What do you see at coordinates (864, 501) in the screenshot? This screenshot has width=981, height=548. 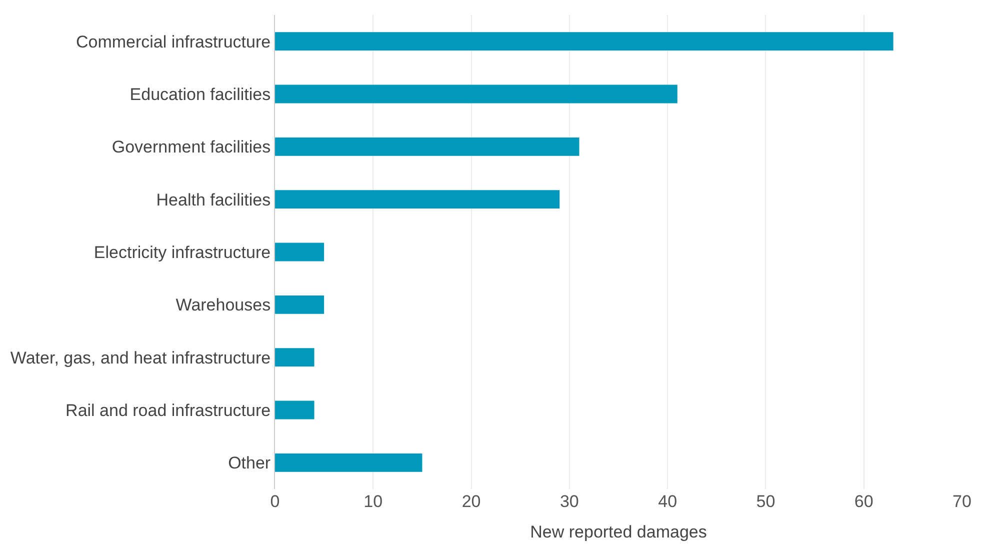 I see `x-tick-label: 60` at bounding box center [864, 501].